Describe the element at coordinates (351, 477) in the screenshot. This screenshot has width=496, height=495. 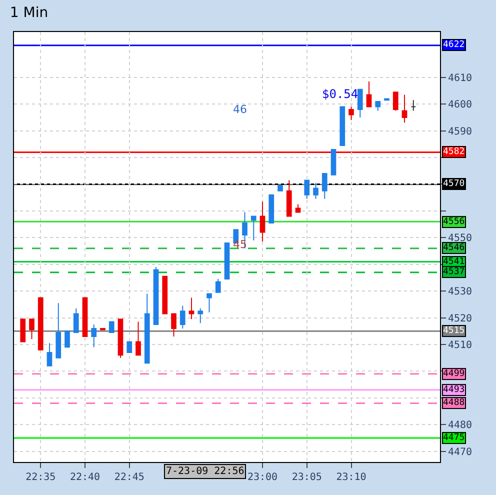
I see `x-tick-label: 23:10` at that location.